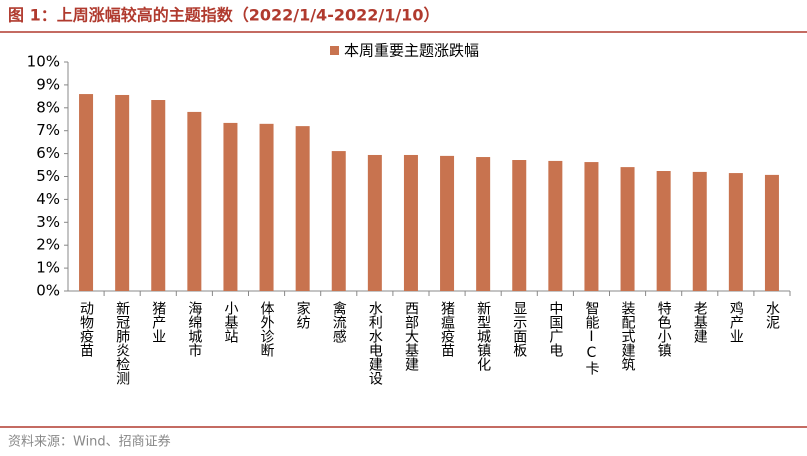  I want to click on x-tick-label: 鸡产业, so click(736, 321).